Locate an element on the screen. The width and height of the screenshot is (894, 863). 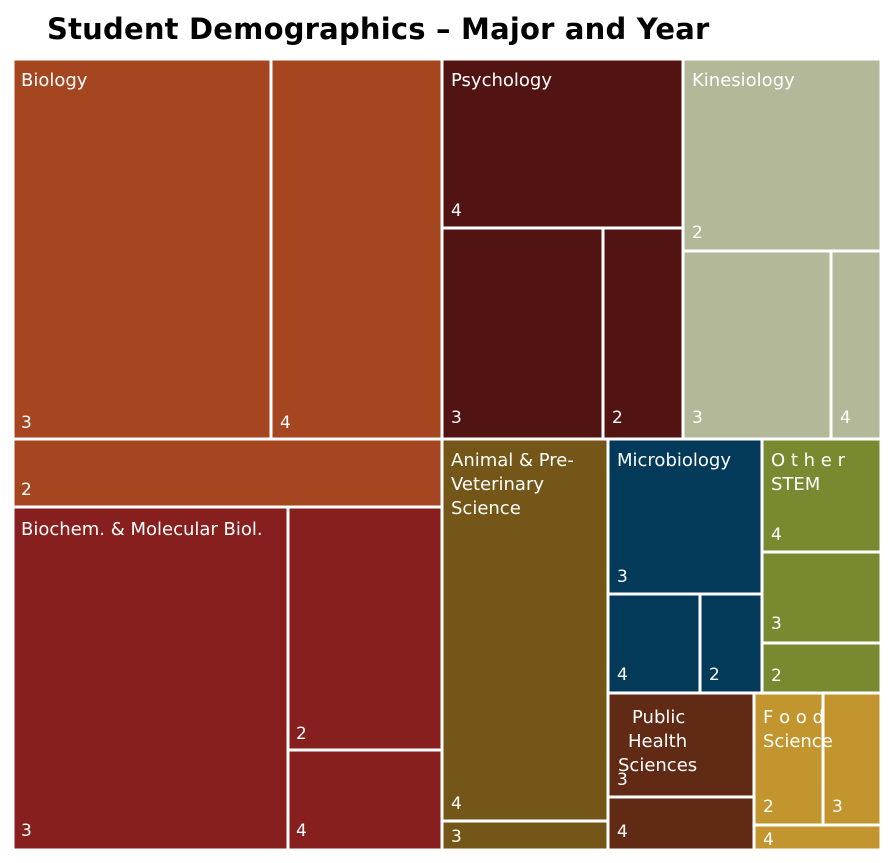
year-label-food-science-2: 2 is located at coordinates (768, 807).